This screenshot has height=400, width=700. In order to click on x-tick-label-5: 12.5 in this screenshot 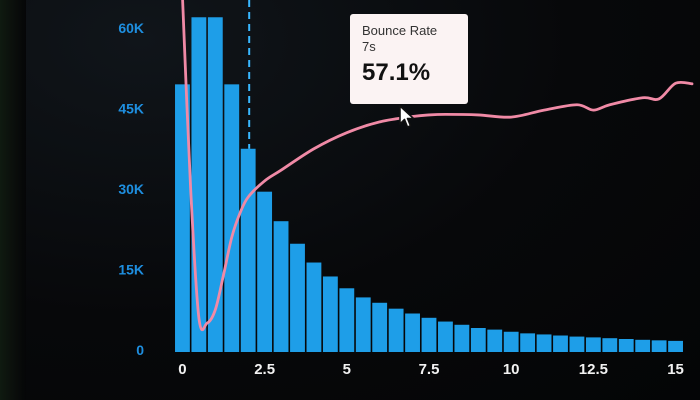, I will do `click(593, 369)`.